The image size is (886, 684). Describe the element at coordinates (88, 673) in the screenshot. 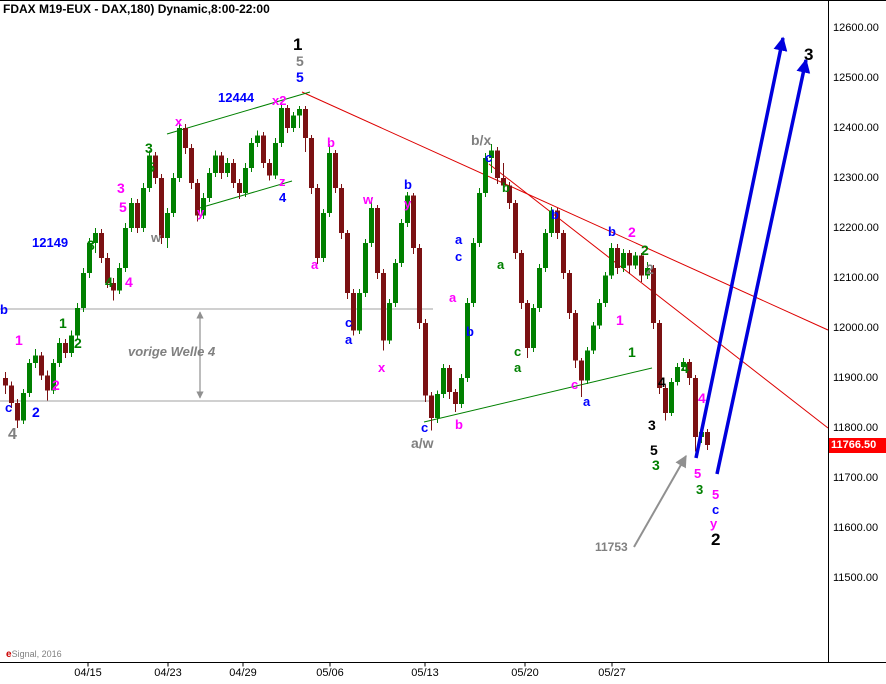

I see `x-axis-label: 04/15` at that location.